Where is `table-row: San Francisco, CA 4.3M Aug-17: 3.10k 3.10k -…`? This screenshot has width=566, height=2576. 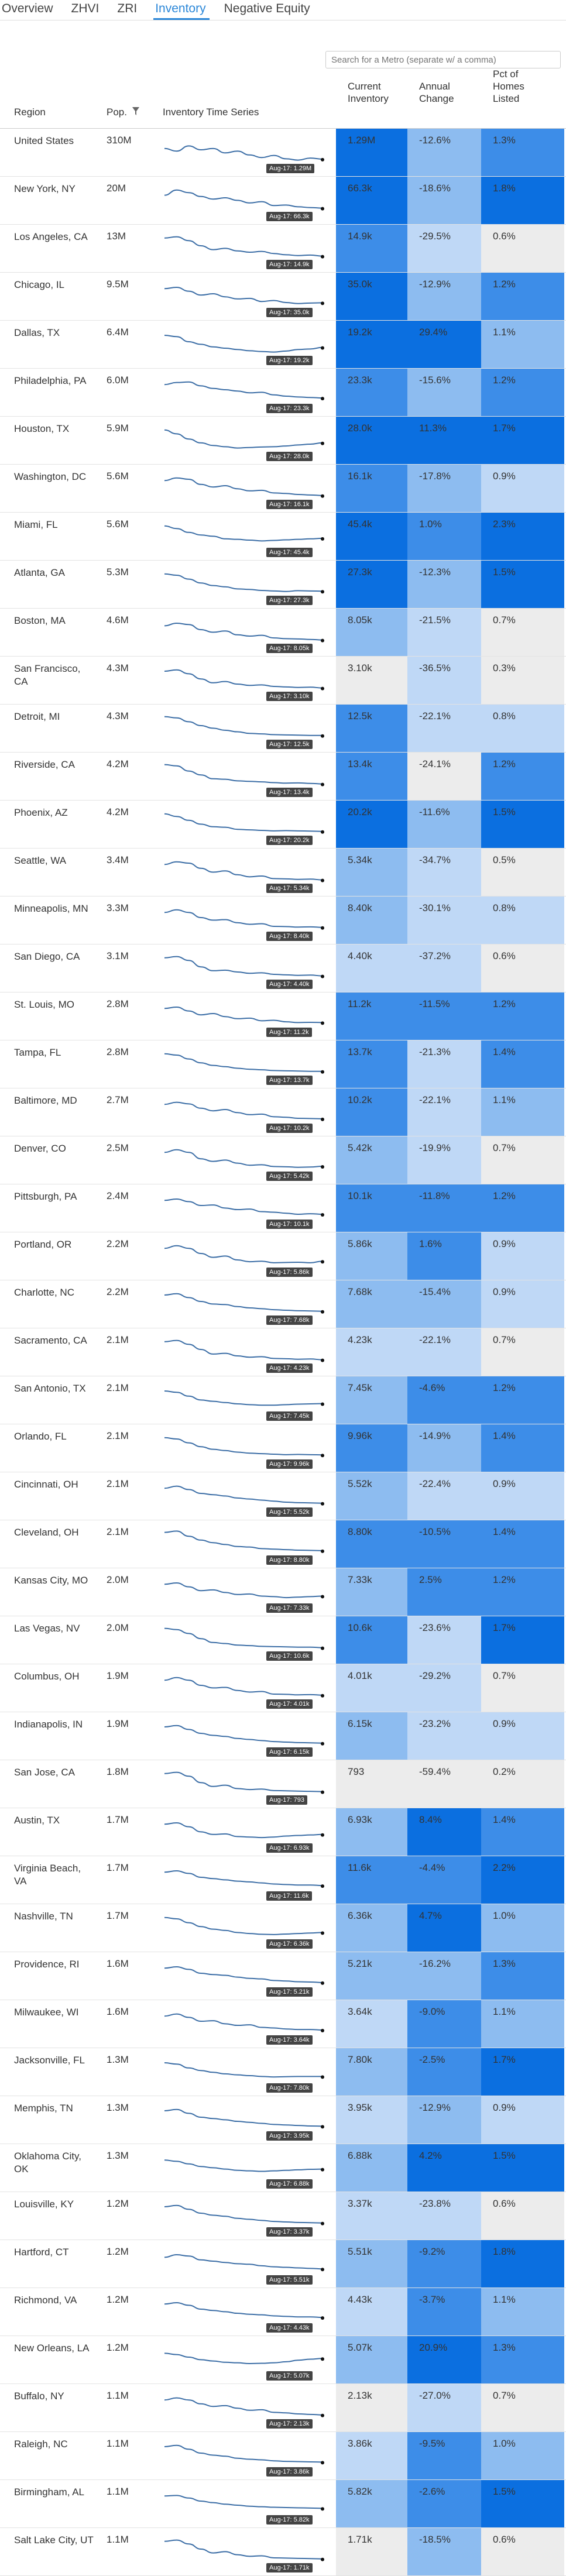
table-row: San Francisco, CA 4.3M Aug-17: 3.10k 3.10k -… is located at coordinates (283, 681).